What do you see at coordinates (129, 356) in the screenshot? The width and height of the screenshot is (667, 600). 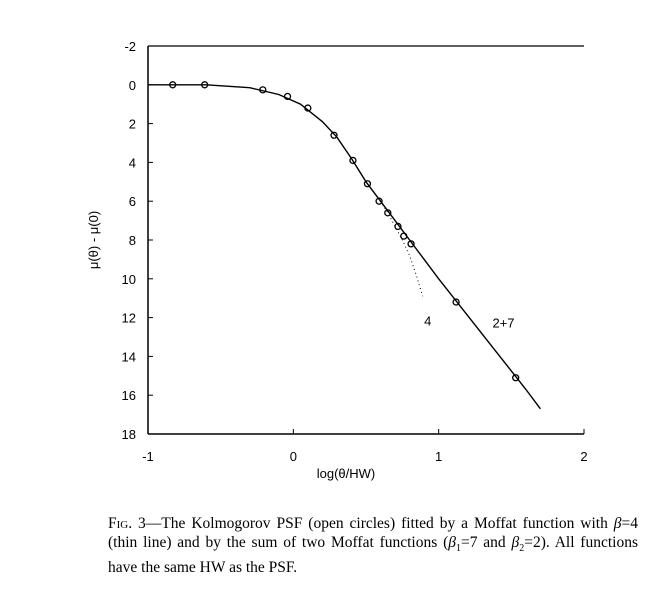 I see `y-tick-label: 14` at bounding box center [129, 356].